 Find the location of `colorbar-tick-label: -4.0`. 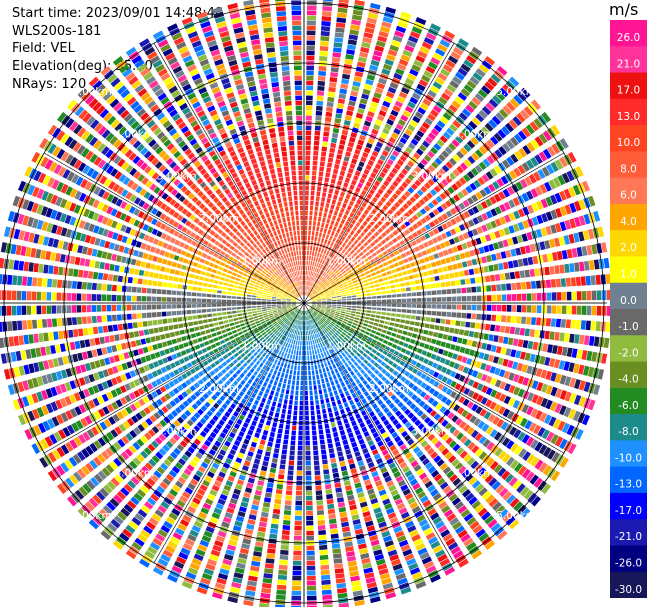

colorbar-tick-label: -4.0 is located at coordinates (628, 380).